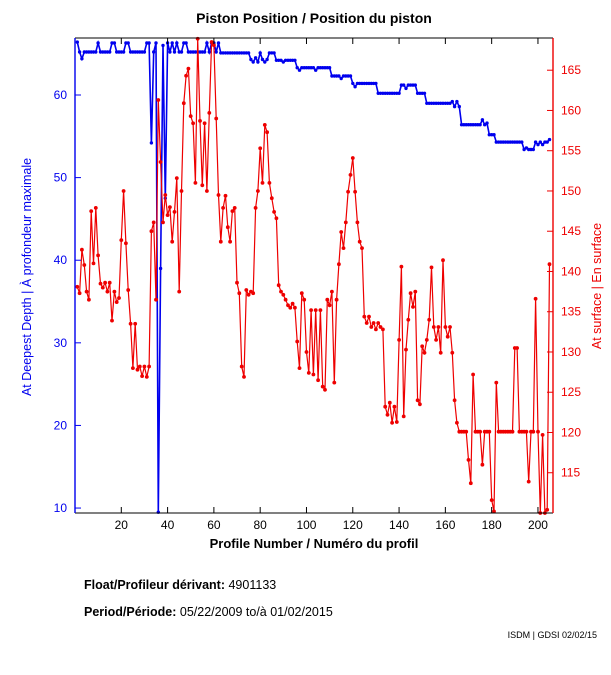 The width and height of the screenshot is (611, 675). I want to click on x-tick-label: 140, so click(399, 525).